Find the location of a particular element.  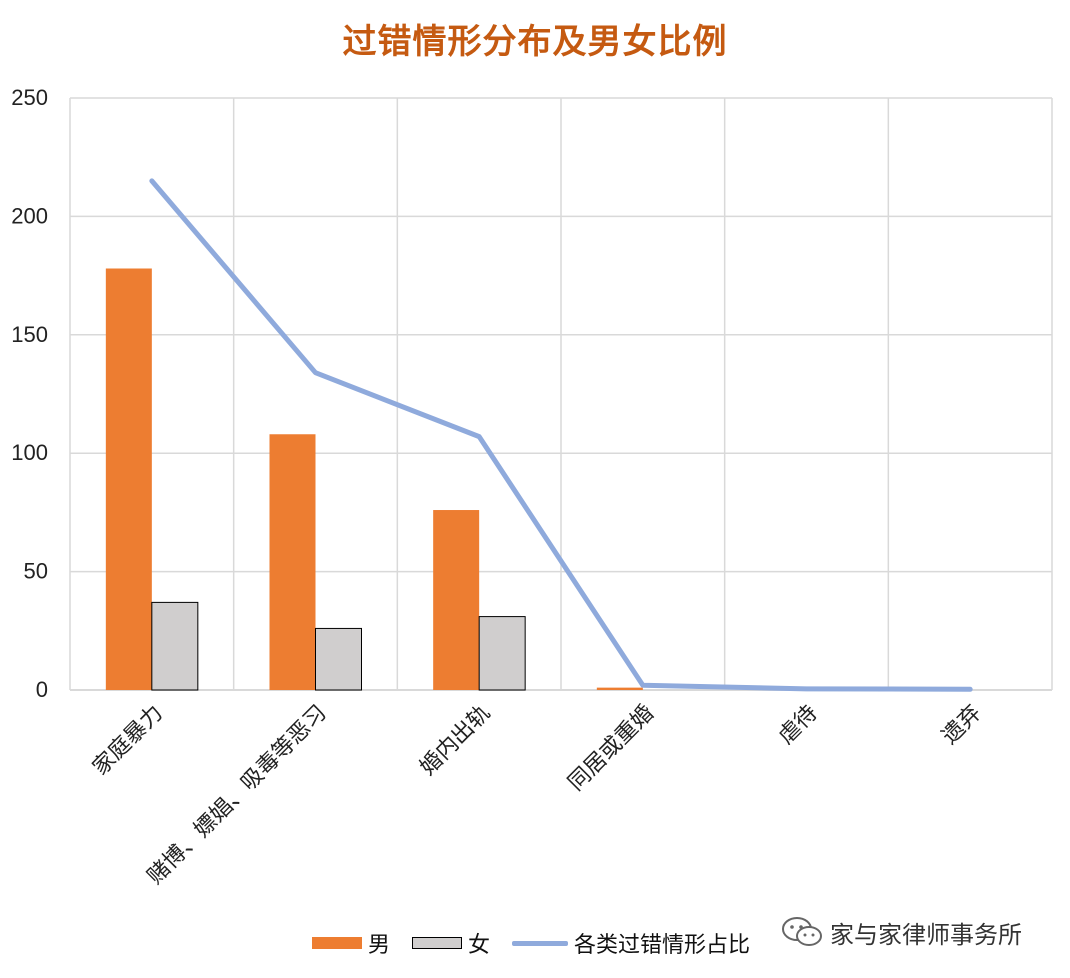

x-tick-label: 家庭暴力 is located at coordinates (128, 741).